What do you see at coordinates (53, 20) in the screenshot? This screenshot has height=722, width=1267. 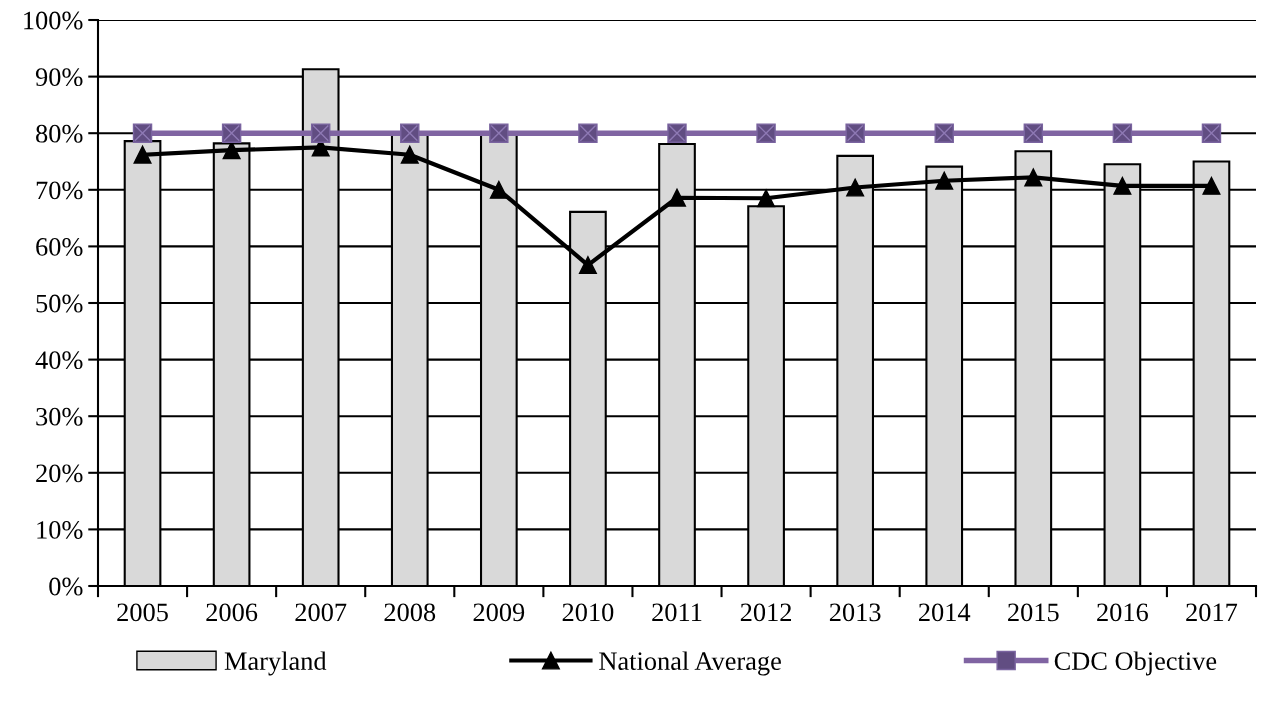 I see `y-tick-label: 100%` at bounding box center [53, 20].